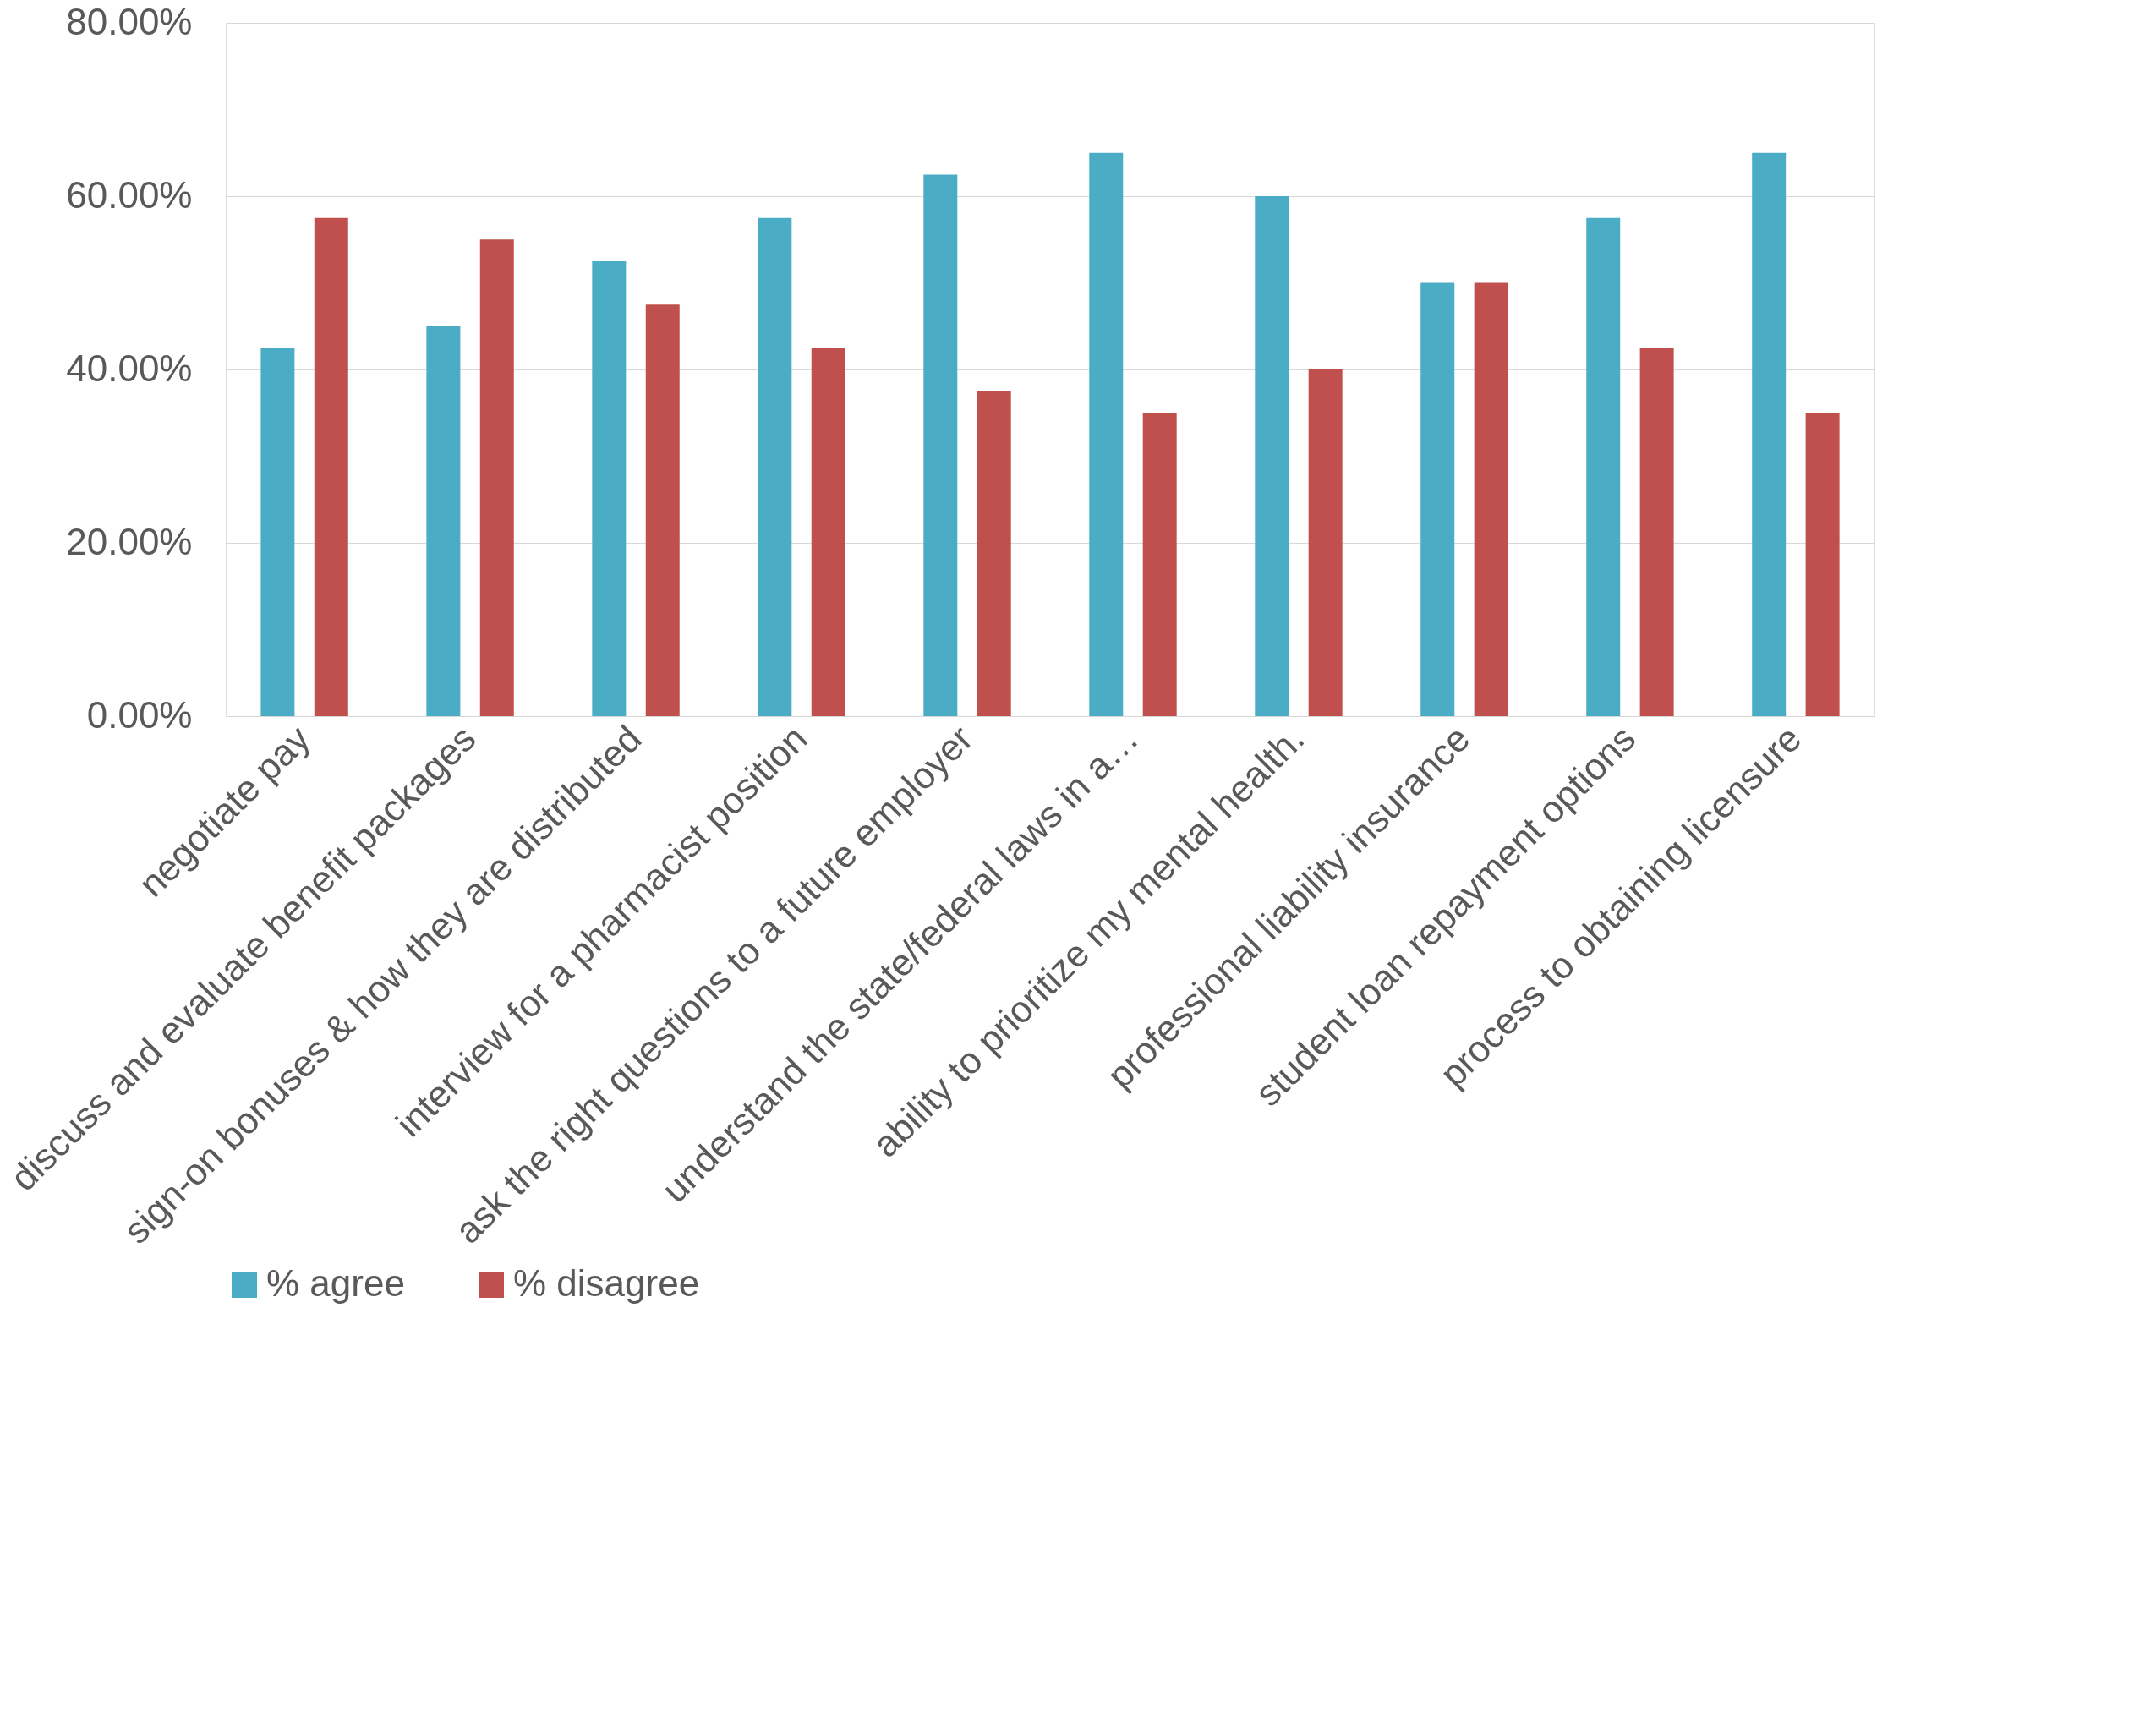 The width and height of the screenshot is (2156, 1724). I want to click on legend-label: % agree, so click(335, 1283).